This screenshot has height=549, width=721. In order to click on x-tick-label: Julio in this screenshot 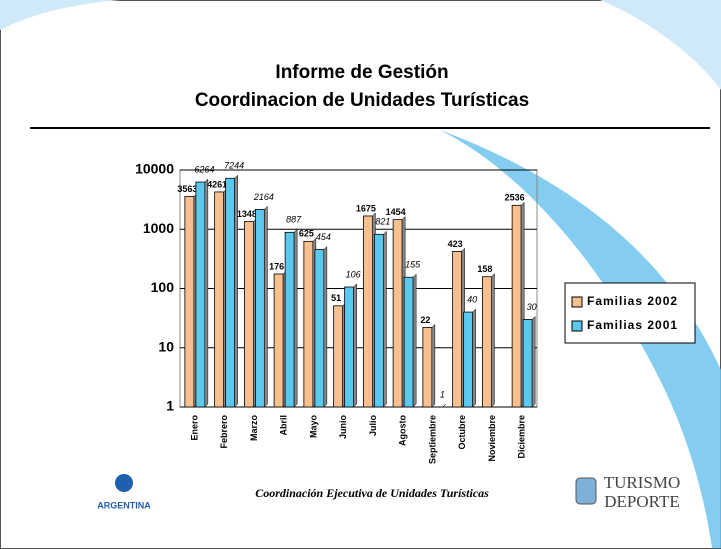, I will do `click(373, 426)`.